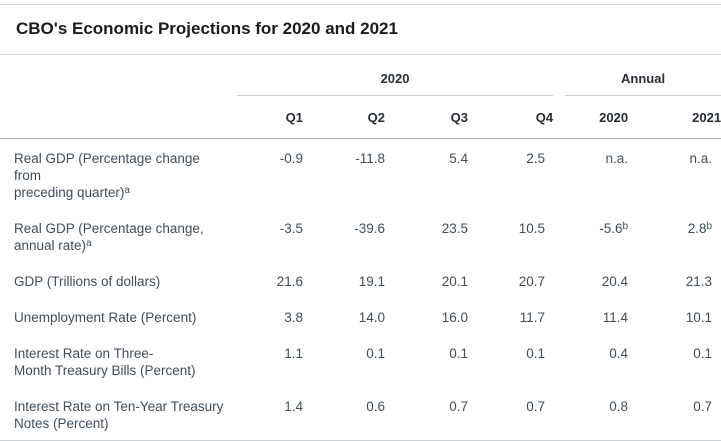 The height and width of the screenshot is (441, 721). What do you see at coordinates (270, 414) in the screenshot?
I see `cell: 1.4` at bounding box center [270, 414].